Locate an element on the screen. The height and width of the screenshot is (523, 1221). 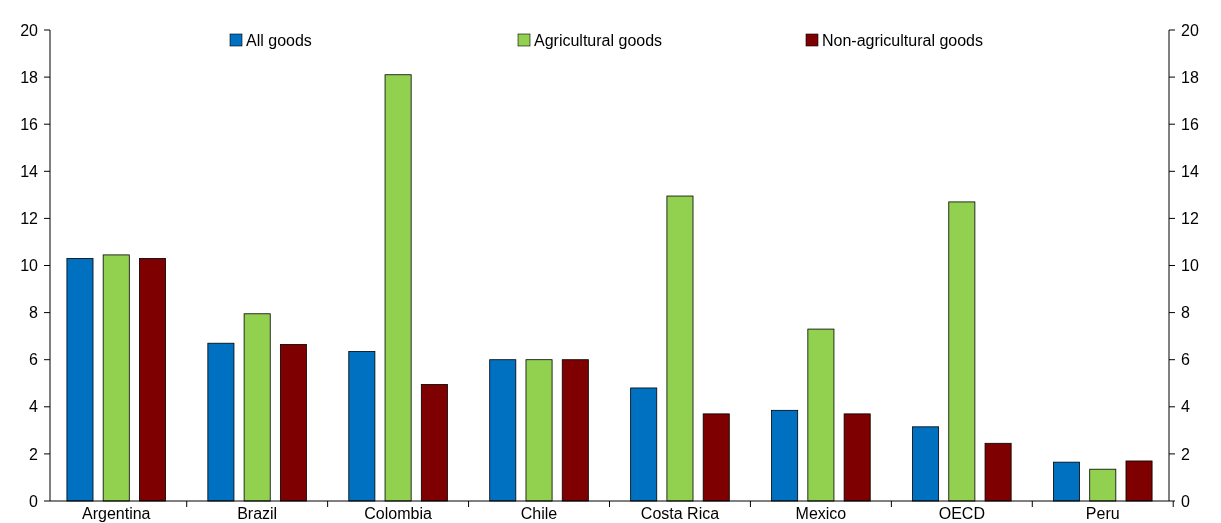
x-tick-label: Argentina is located at coordinates (116, 513).